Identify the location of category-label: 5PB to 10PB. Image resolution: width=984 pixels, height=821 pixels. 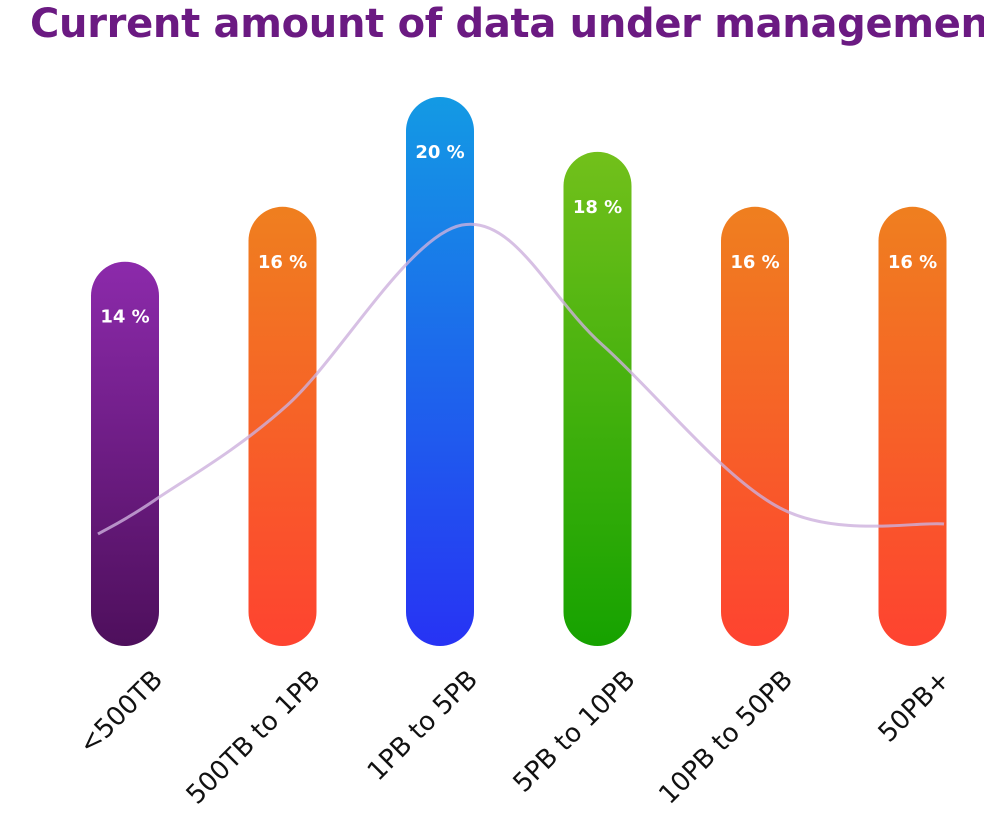
(575, 732).